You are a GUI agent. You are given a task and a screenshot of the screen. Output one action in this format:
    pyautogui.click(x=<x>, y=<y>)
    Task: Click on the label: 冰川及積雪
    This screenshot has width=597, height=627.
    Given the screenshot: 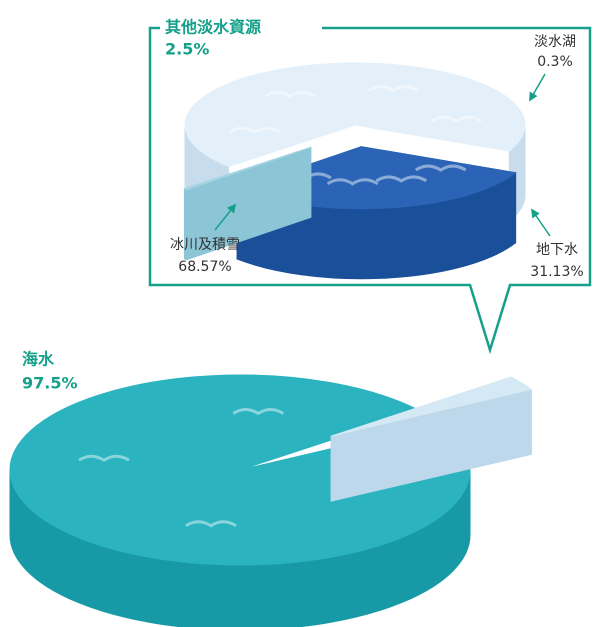 What is the action you would take?
    pyautogui.click(x=205, y=245)
    